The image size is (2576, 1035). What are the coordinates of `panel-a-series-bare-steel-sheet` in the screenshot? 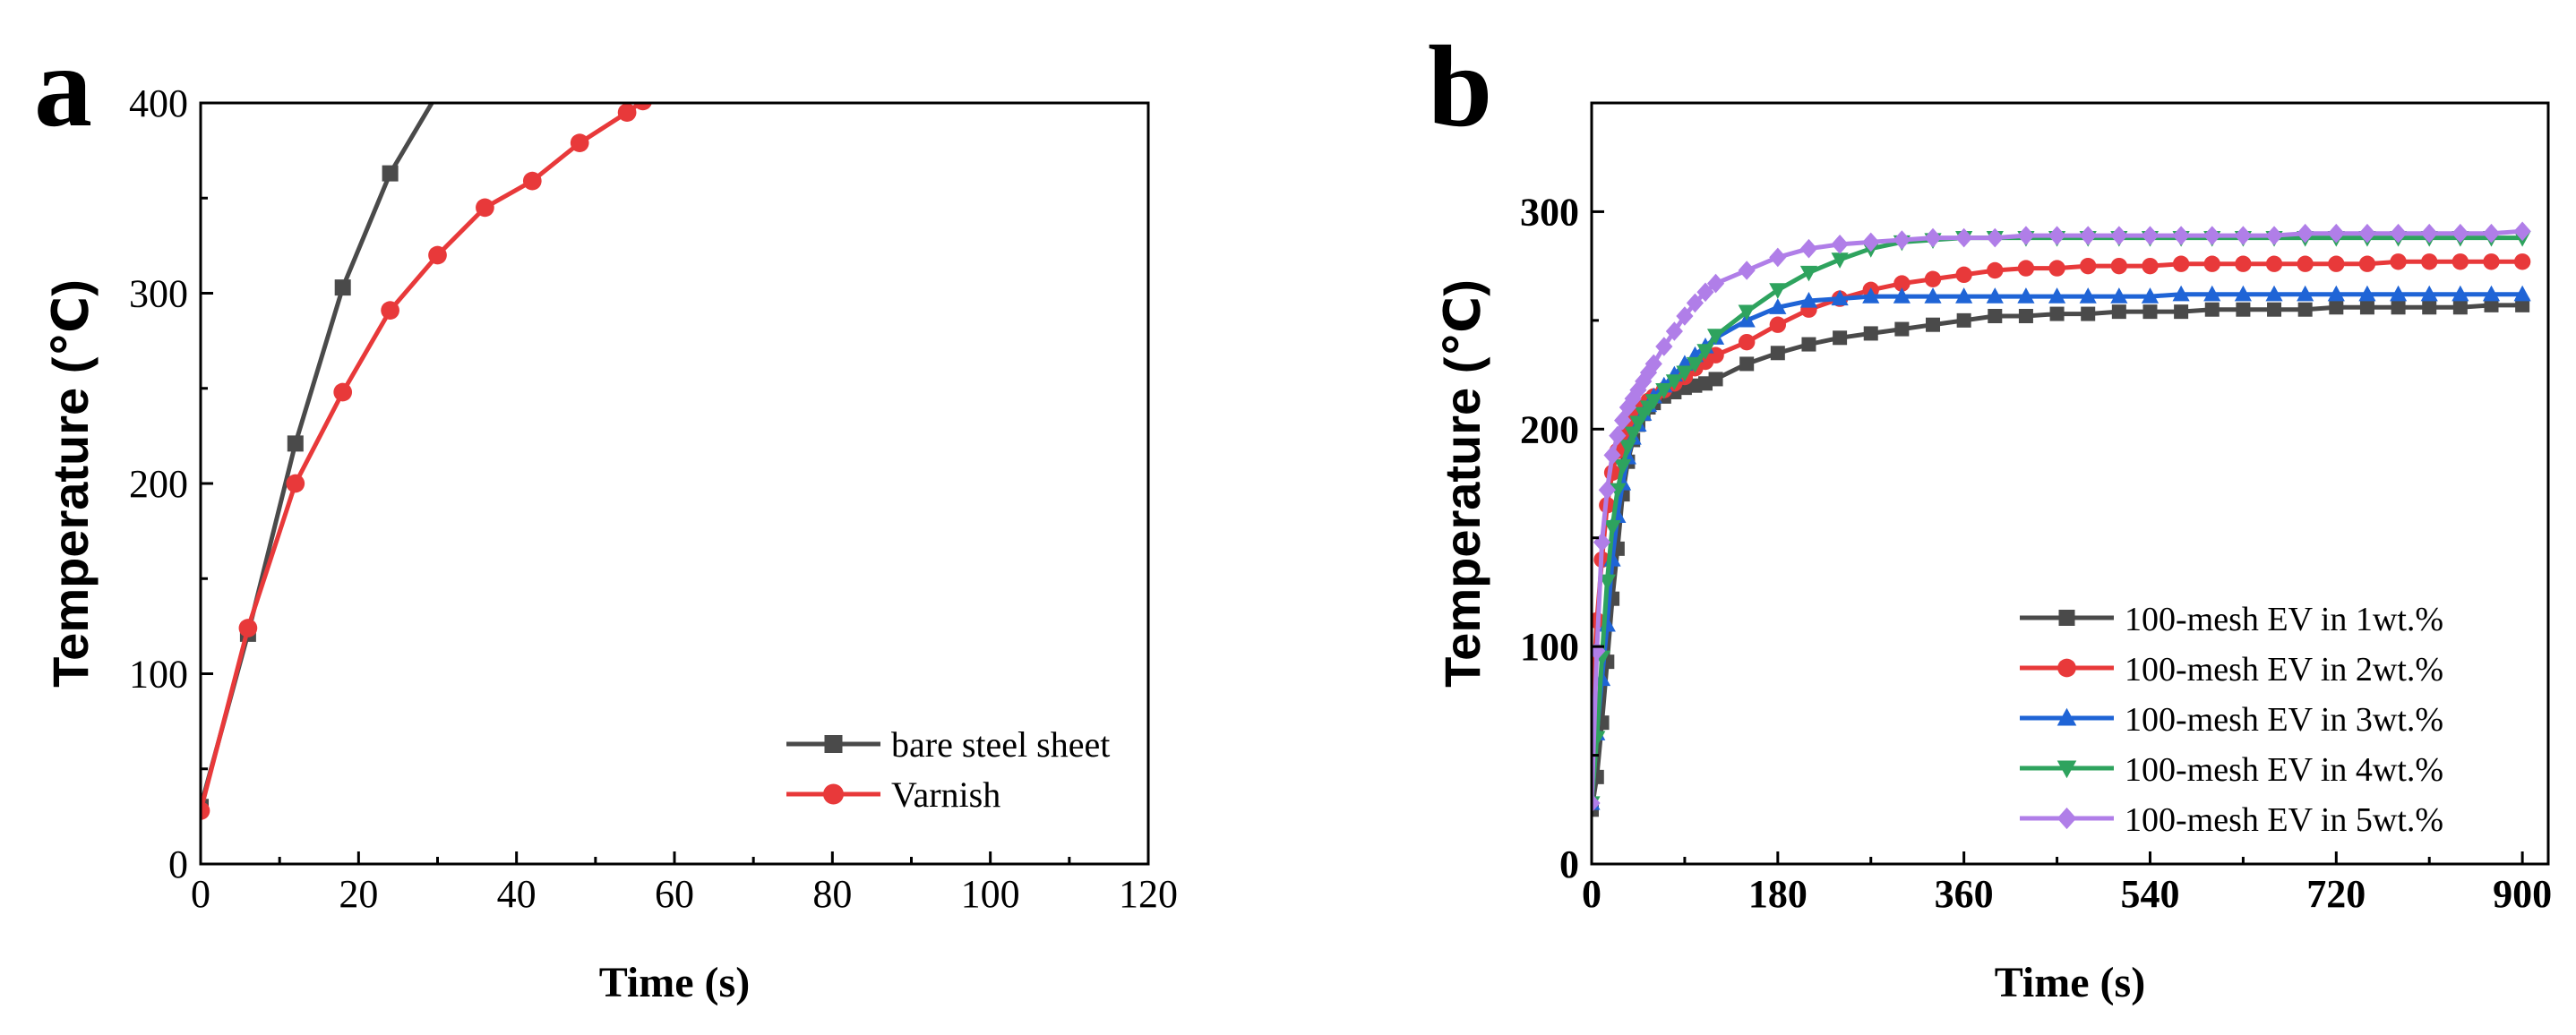 It's located at (323, 450).